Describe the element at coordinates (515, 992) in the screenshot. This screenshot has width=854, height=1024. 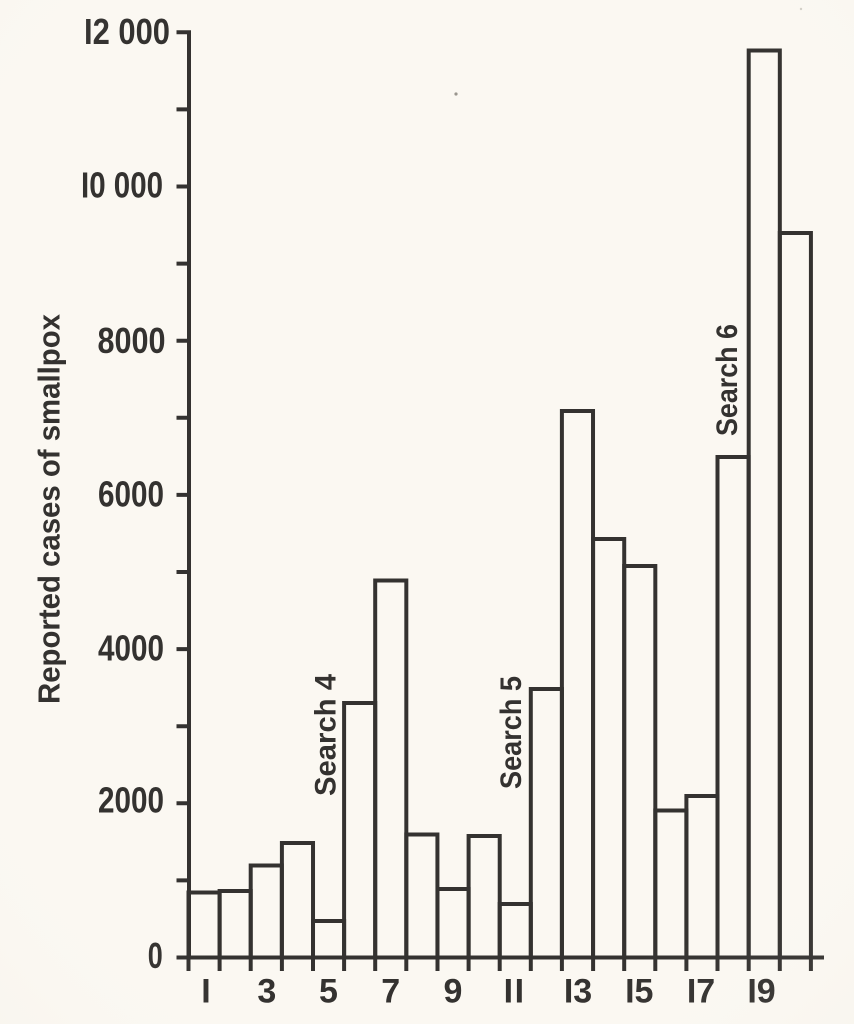
I see `svg-text: II` at that location.